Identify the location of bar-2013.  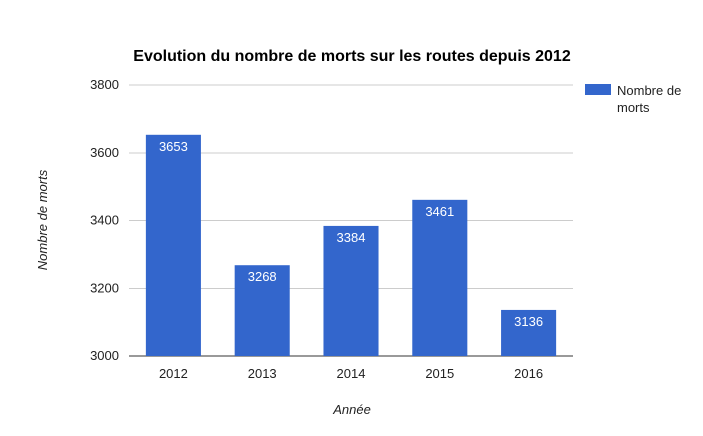
(262, 310).